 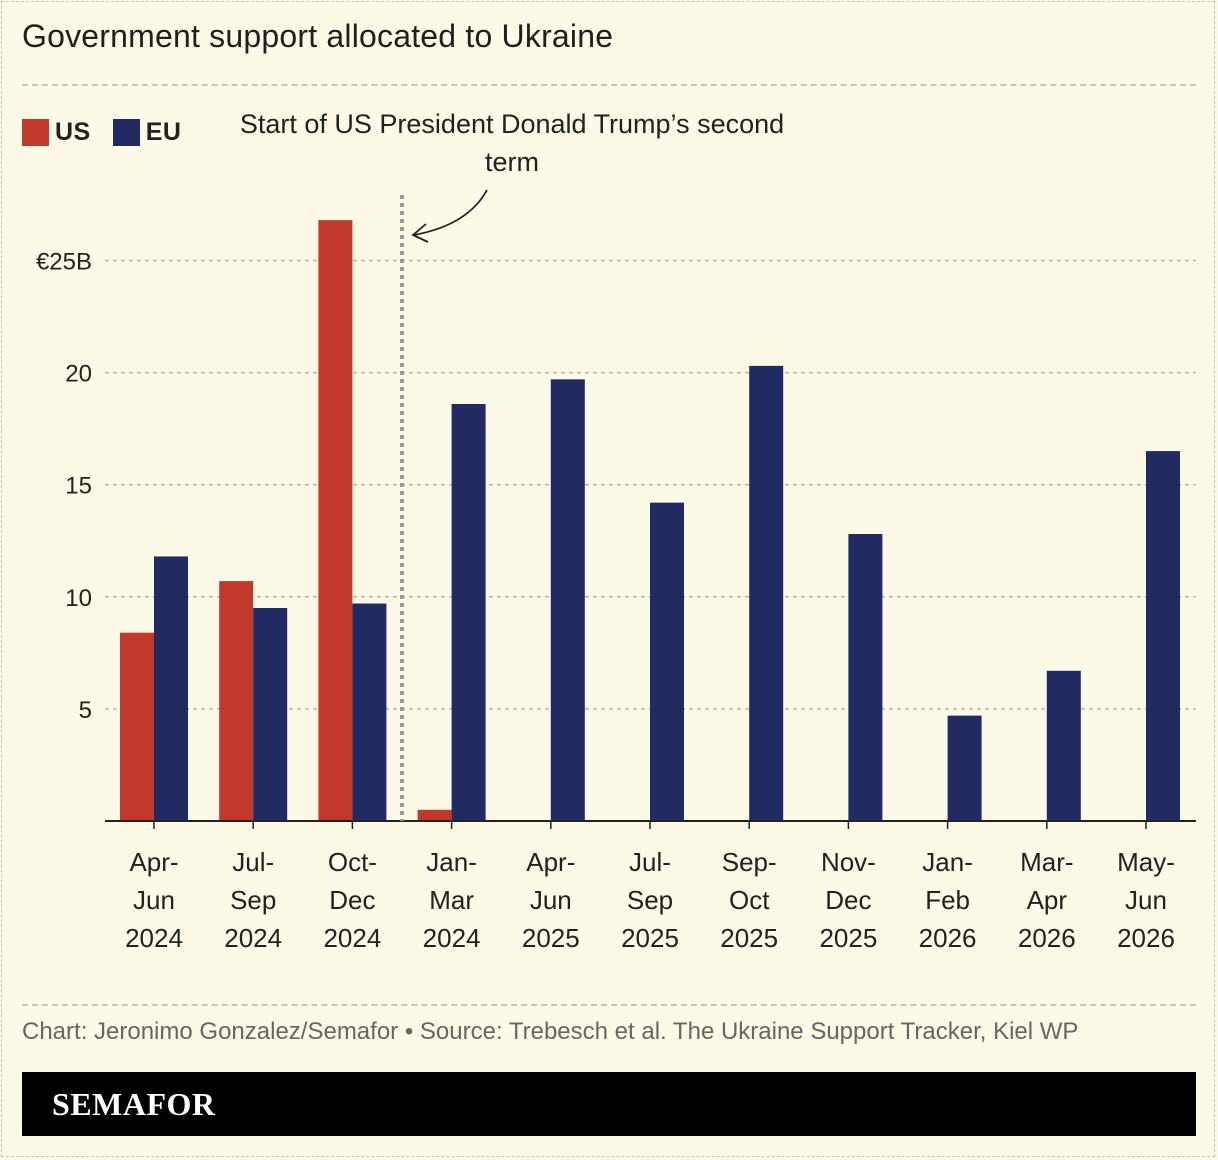 What do you see at coordinates (749, 900) in the screenshot?
I see `x-tick-label: Oct` at bounding box center [749, 900].